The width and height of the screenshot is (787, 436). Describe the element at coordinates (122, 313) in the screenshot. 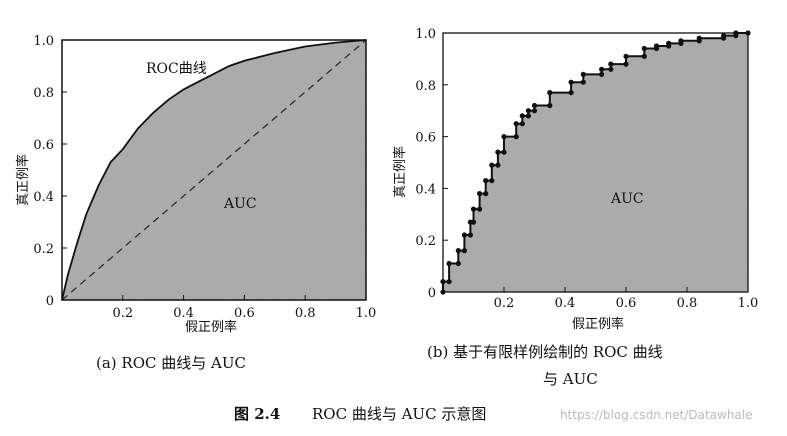

I see `panel-a-x-tick-label: 0.2` at that location.